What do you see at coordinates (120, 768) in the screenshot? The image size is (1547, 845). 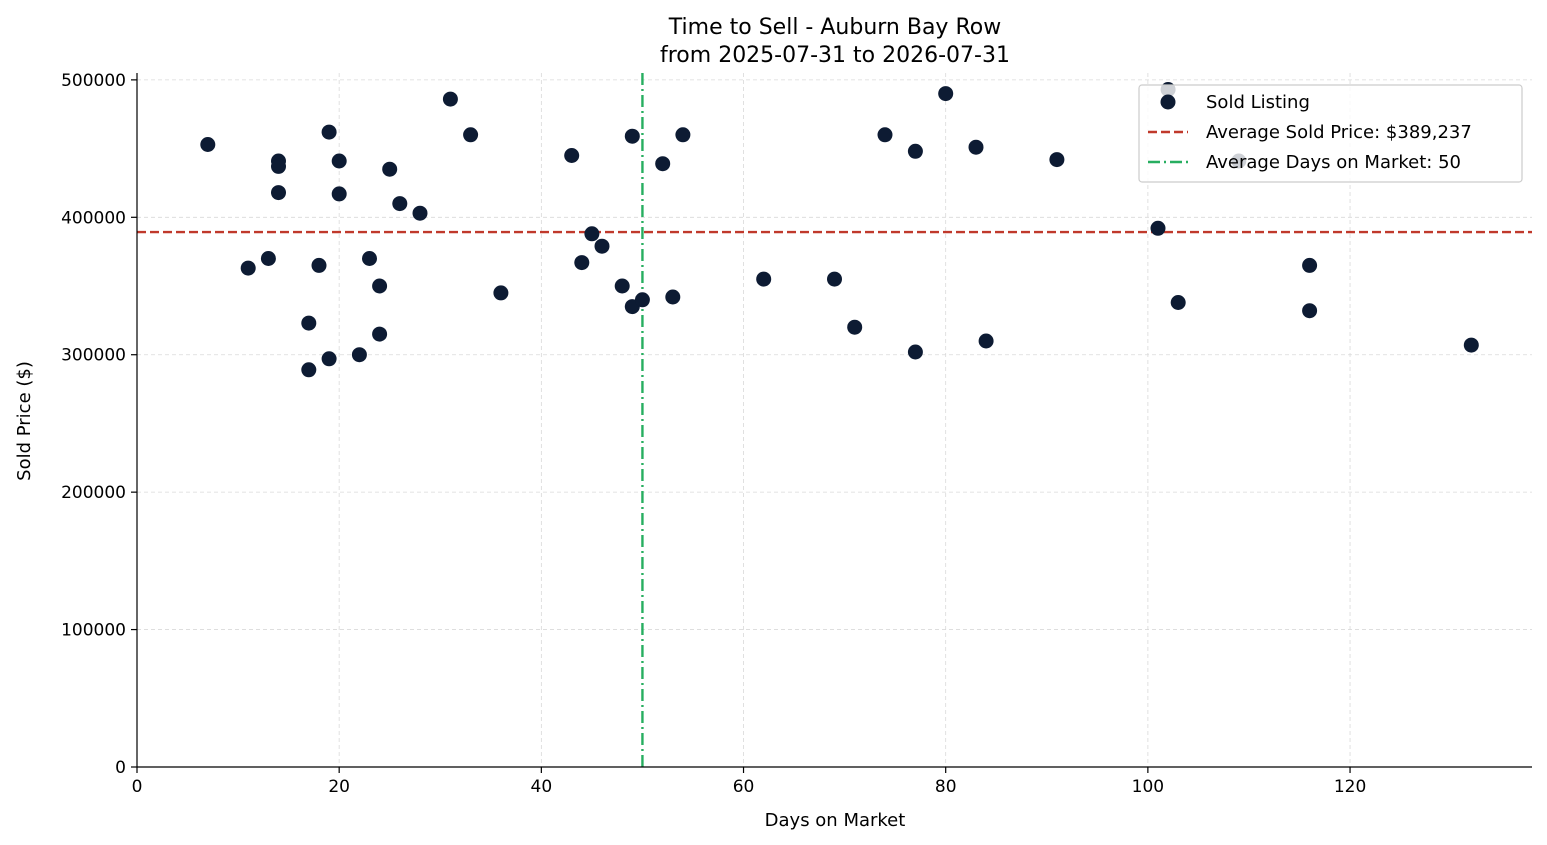 I see `y-tick-label: 0` at bounding box center [120, 768].